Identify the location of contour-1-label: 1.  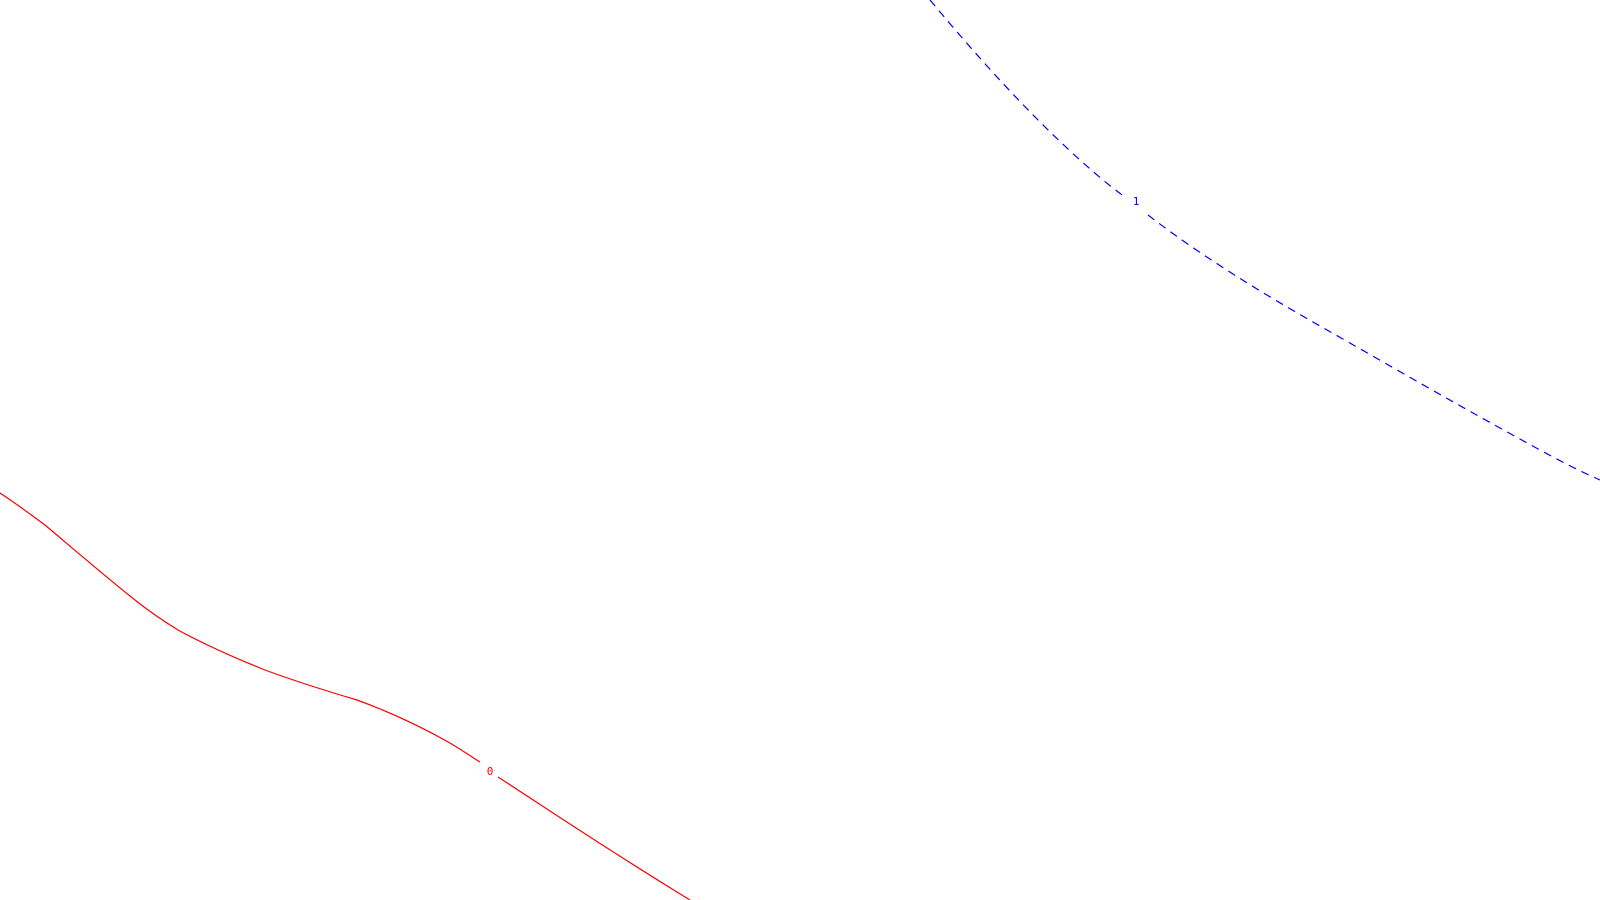
(1136, 201).